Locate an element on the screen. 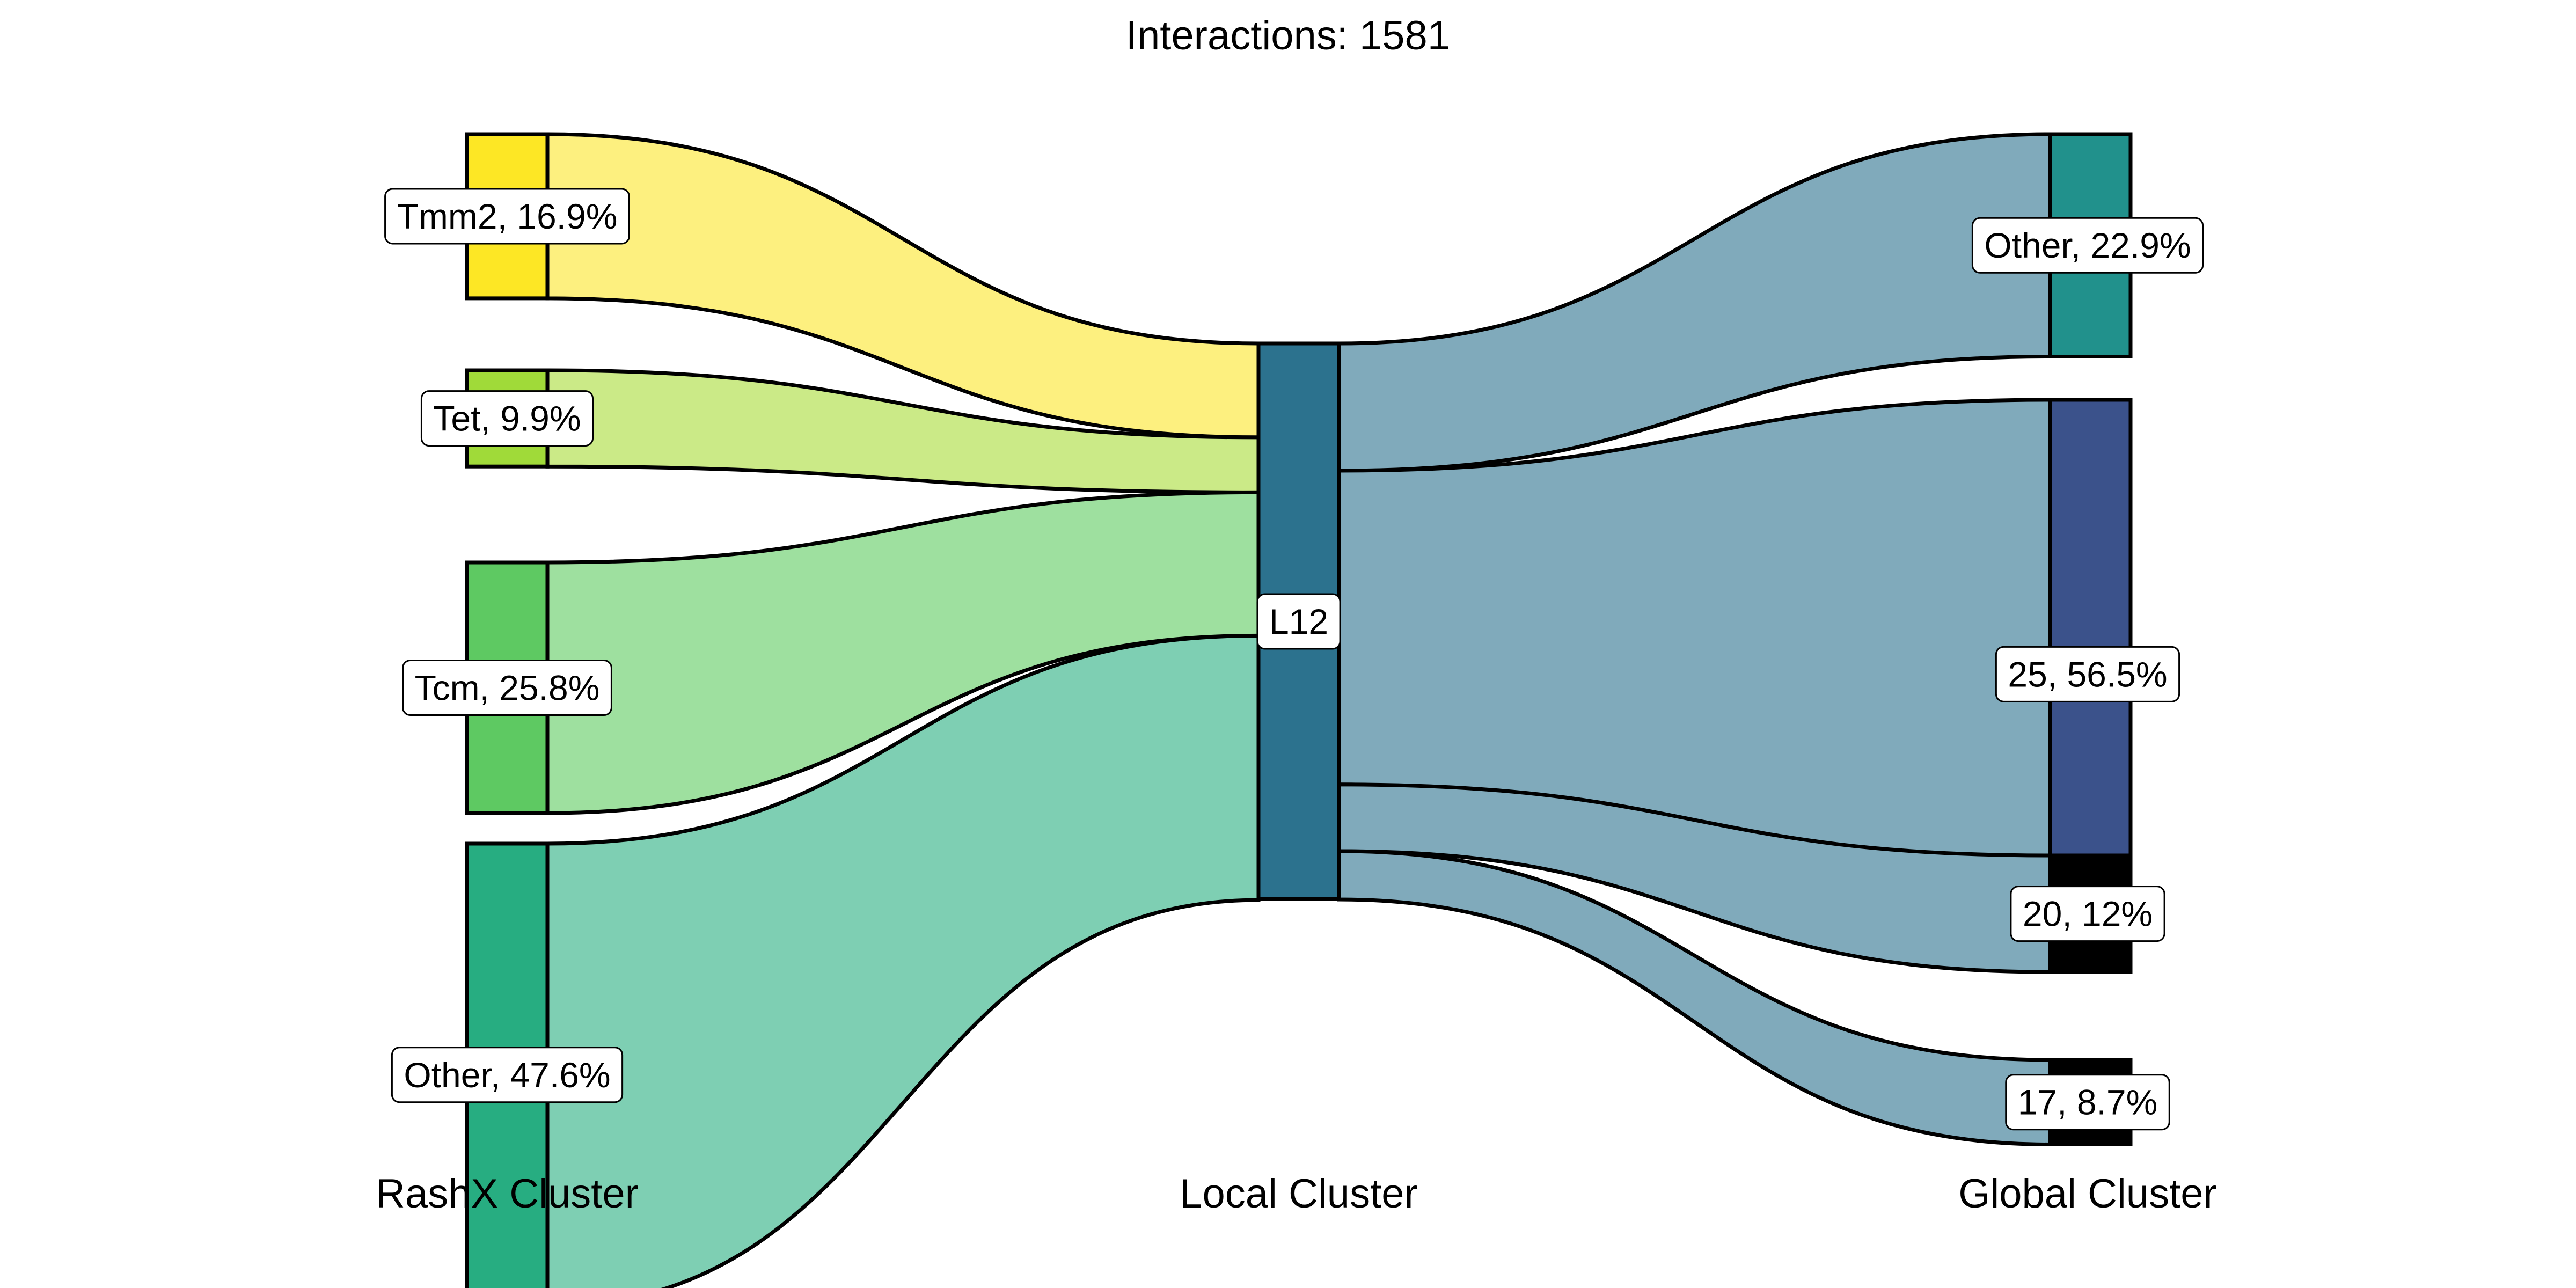 The image size is (2576, 1288). node-label-tmm2: Tmm2, 16.9% is located at coordinates (507, 216).